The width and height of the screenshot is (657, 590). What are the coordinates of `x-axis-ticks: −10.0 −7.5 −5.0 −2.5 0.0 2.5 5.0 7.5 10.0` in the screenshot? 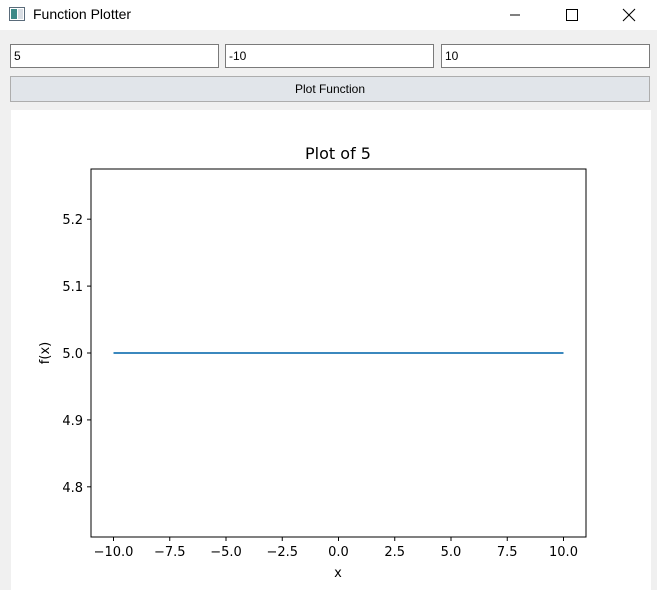 It's located at (336, 548).